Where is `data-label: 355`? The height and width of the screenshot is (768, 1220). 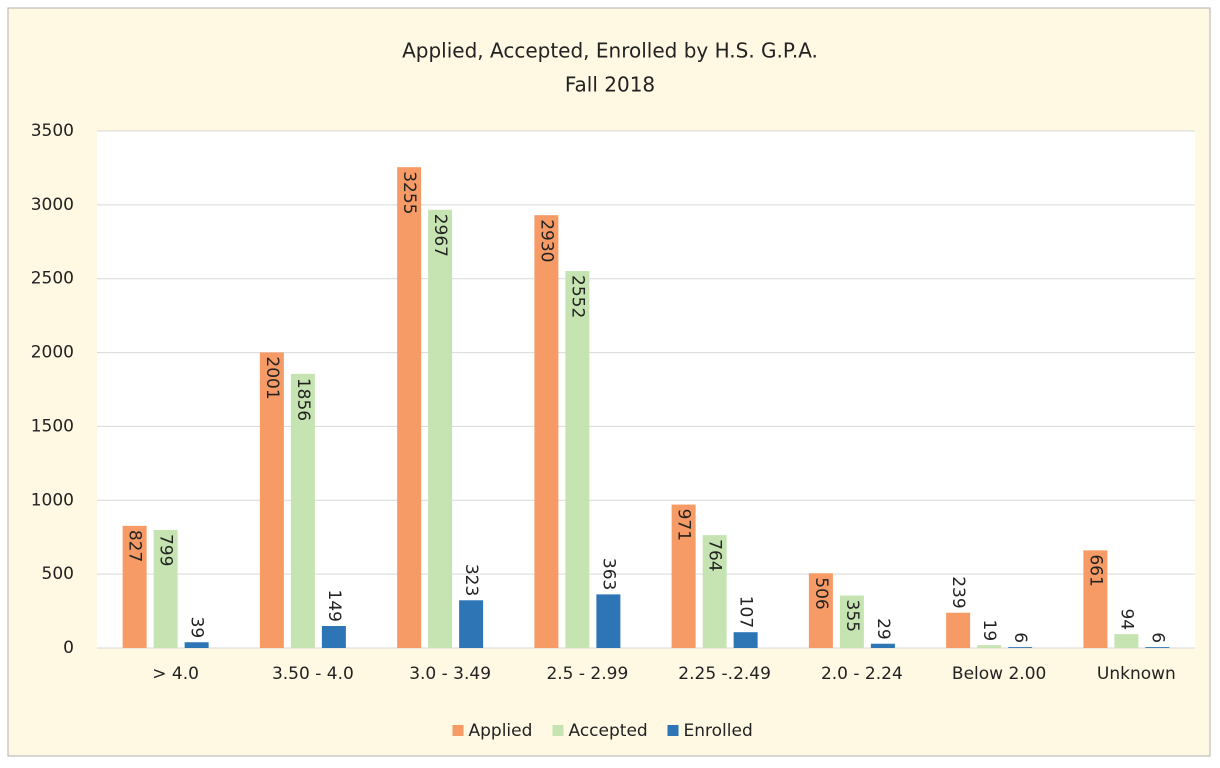
data-label: 355 is located at coordinates (852, 616).